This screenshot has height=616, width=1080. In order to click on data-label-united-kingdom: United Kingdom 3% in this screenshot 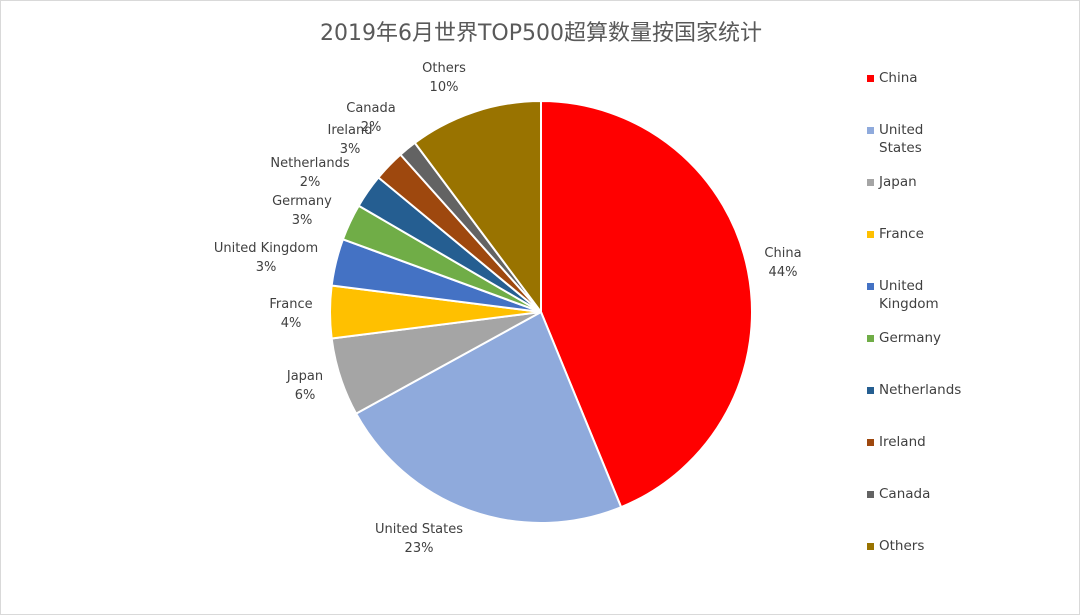, I will do `click(266, 258)`.